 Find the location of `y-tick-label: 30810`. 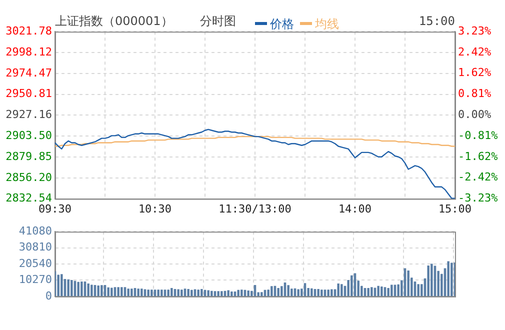

y-tick-label: 30810 is located at coordinates (35, 247).